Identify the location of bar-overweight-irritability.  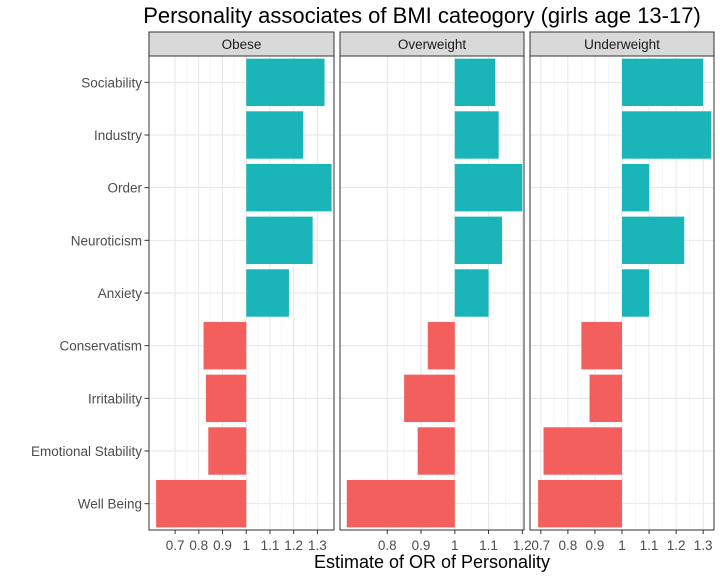
(429, 398).